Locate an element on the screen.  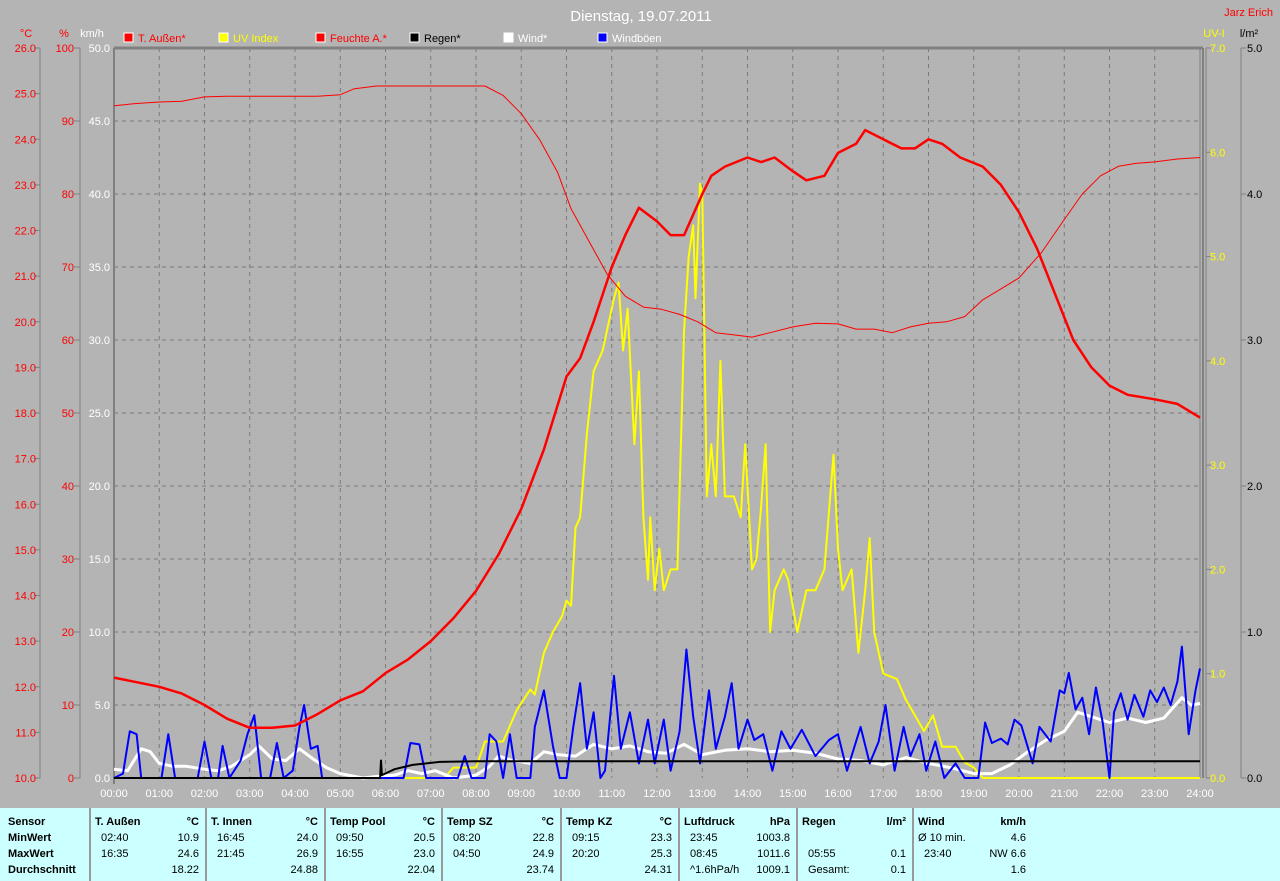
y-tick-label-uv: 0.0 is located at coordinates (1217, 779).